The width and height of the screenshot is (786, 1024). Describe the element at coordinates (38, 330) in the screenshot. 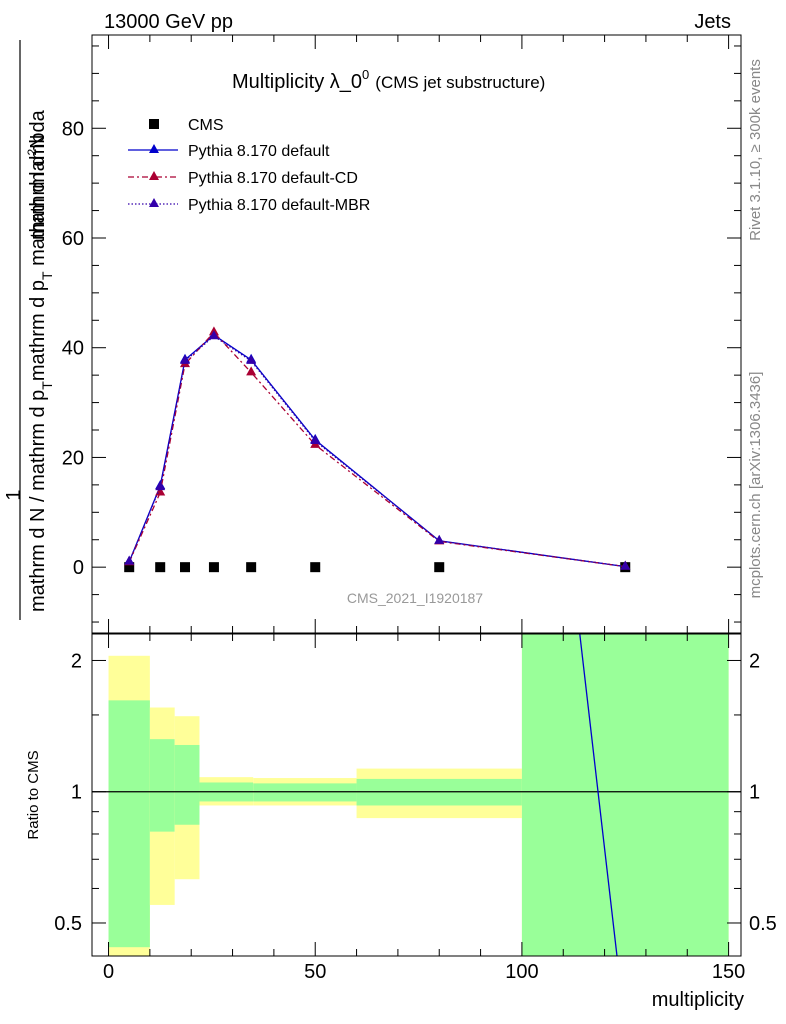

I see `ylabel-main: mathrm d p` at that location.